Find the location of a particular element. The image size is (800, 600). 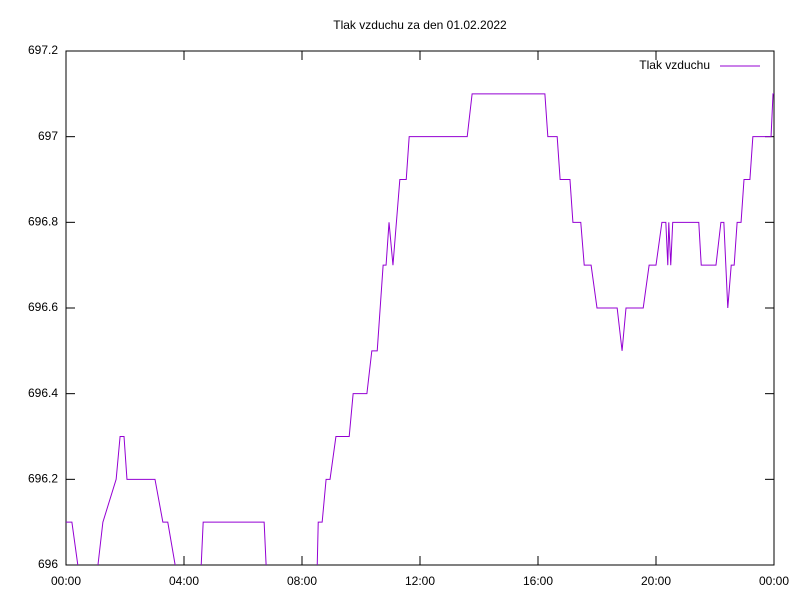

x-tick-label: 20:00 is located at coordinates (656, 581).